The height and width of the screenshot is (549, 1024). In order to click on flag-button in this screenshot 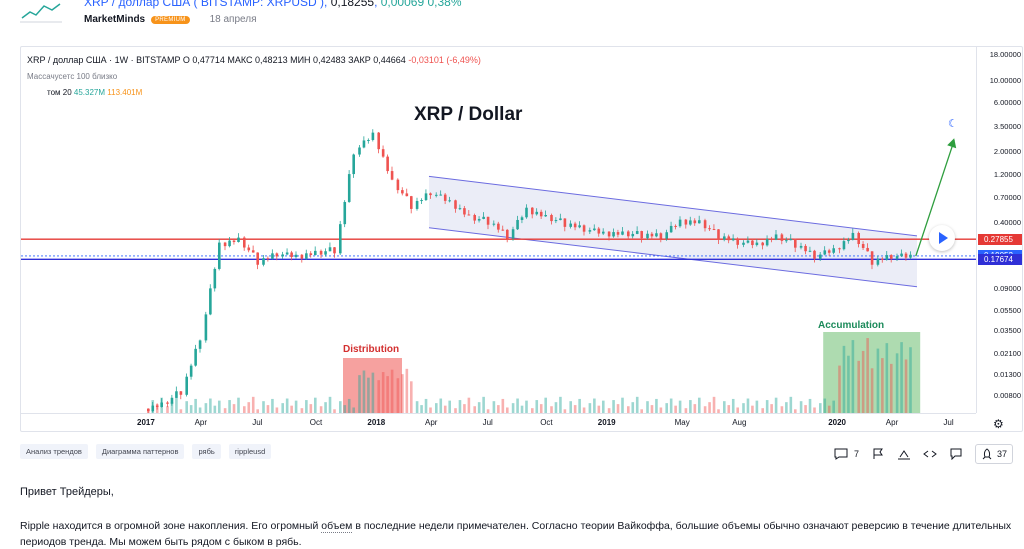, I will do `click(878, 454)`.